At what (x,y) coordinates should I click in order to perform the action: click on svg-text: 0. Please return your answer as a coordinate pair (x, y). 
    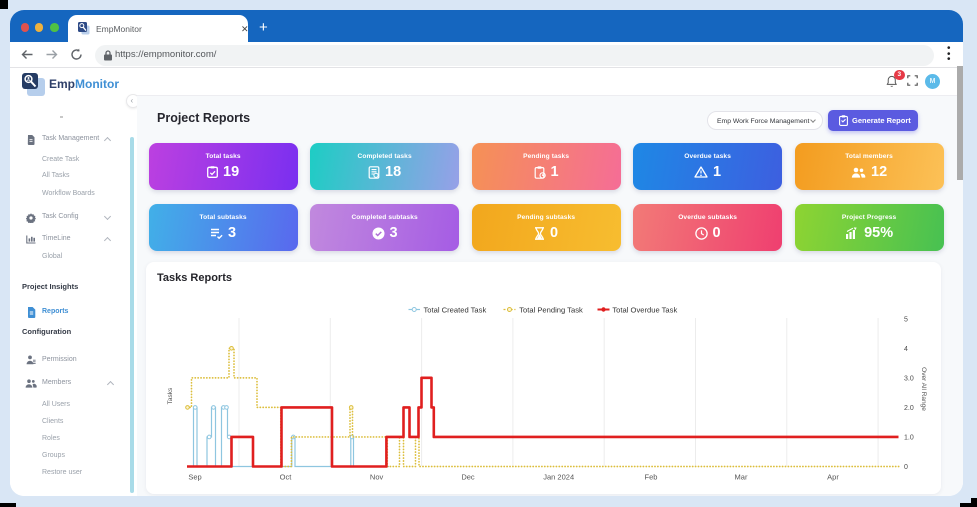
    Looking at the image, I should click on (906, 467).